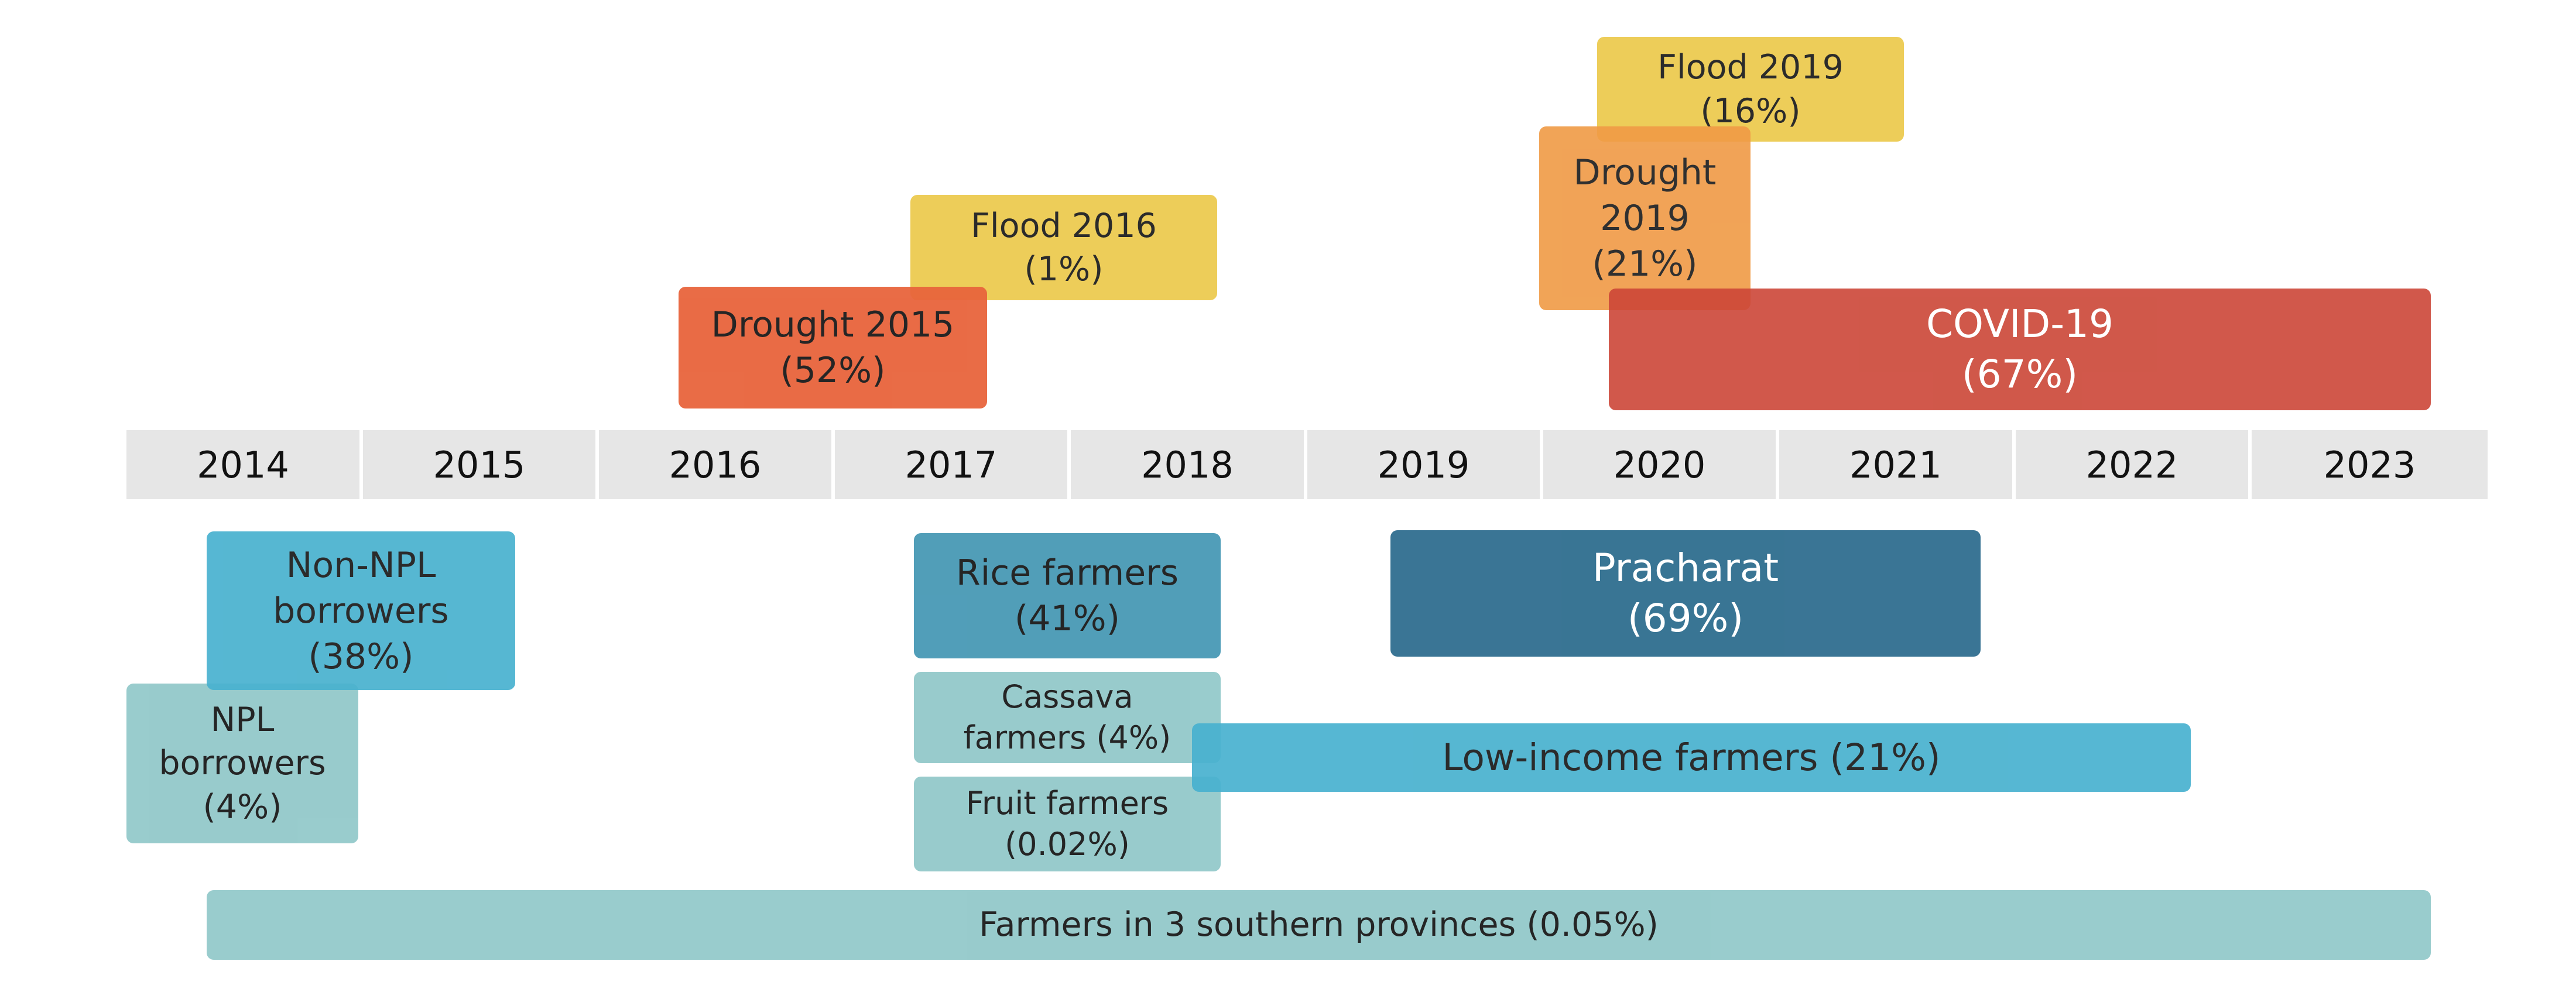  I want to click on cassava-farmers-label-line: Cassava, so click(1067, 696).